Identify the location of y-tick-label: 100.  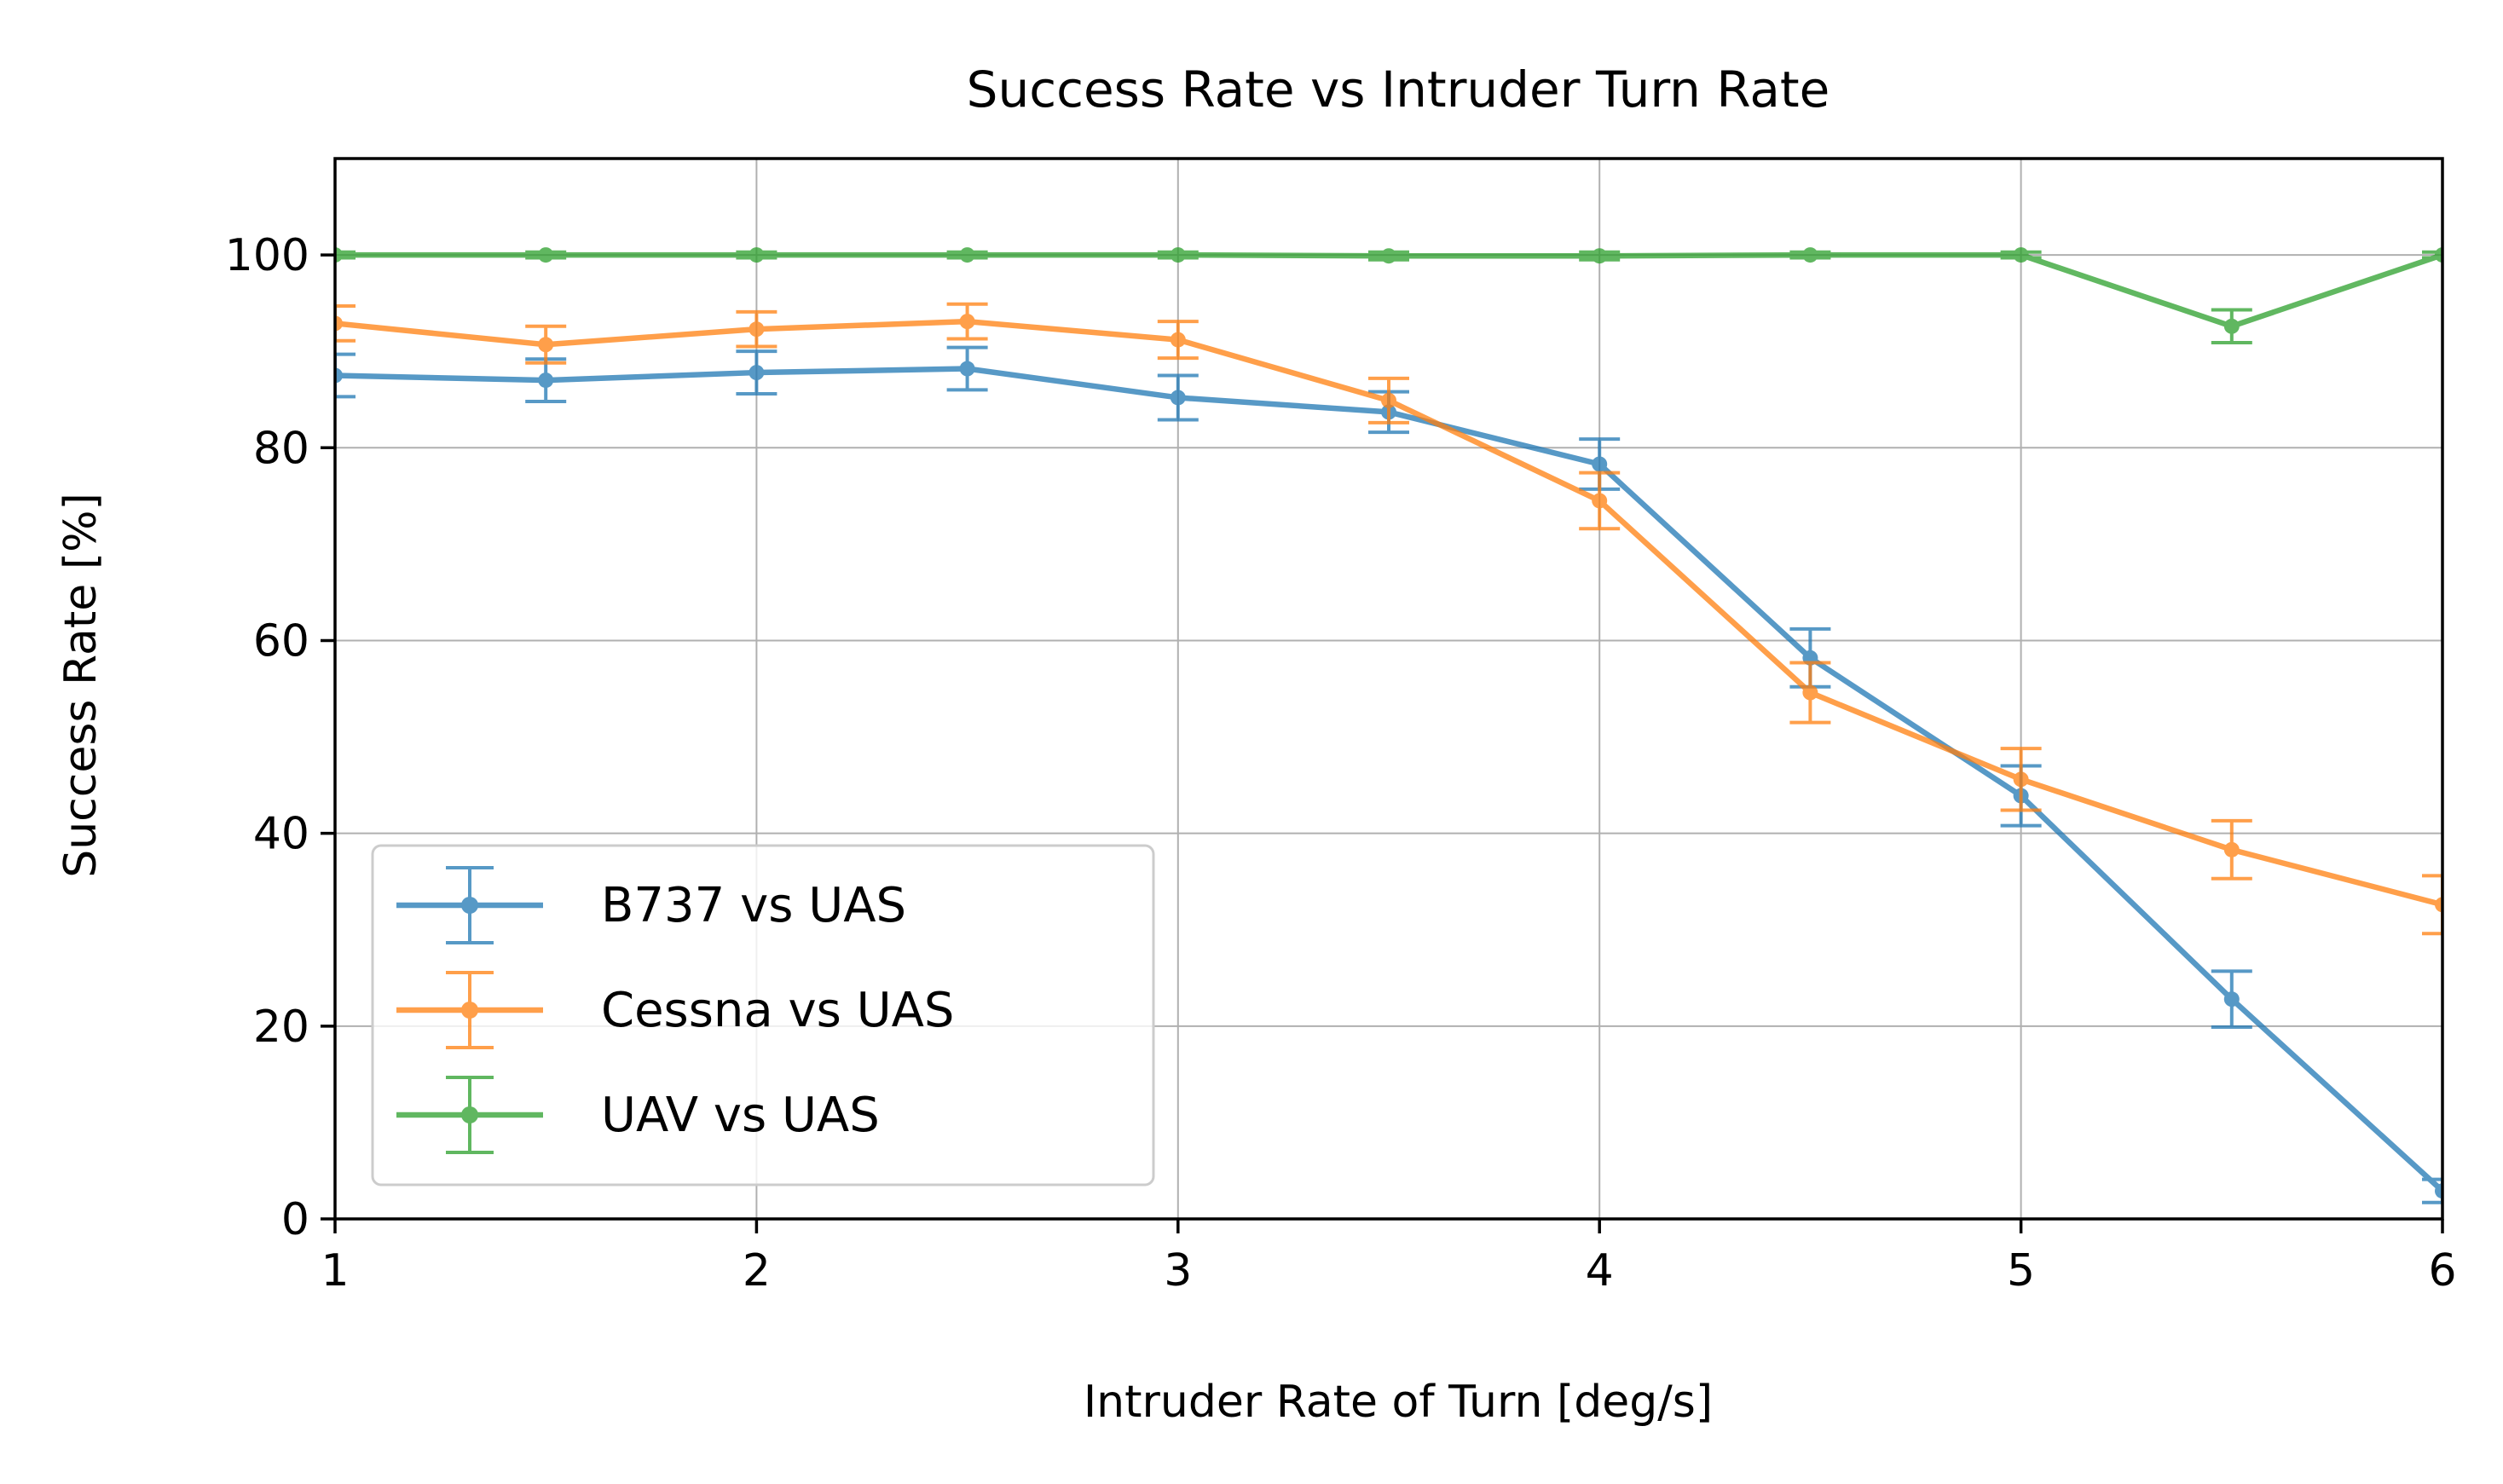
(267, 255).